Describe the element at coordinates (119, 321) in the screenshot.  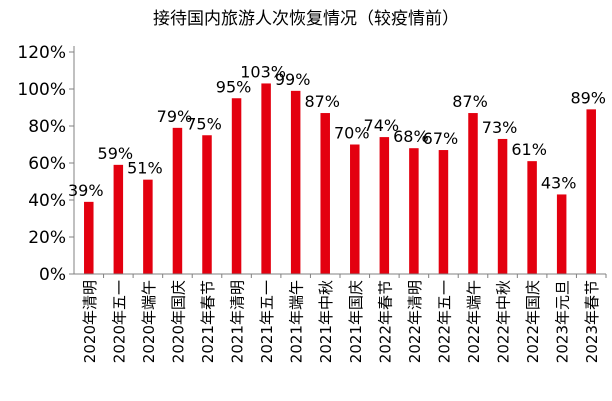
I see `x-tick-label: 2020年五一` at that location.